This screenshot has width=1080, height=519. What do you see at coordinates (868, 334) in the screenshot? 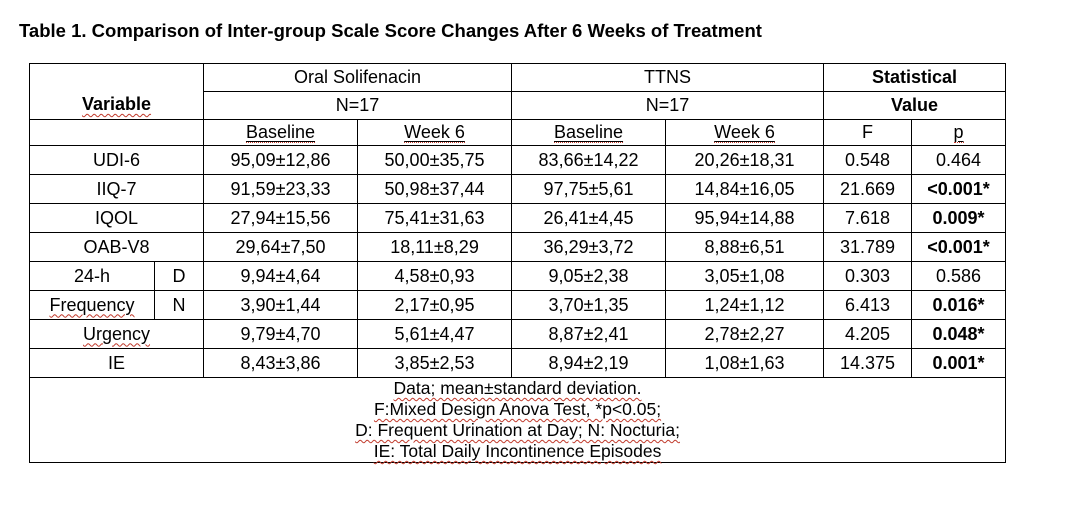
I see `f-value: 4.205` at bounding box center [868, 334].